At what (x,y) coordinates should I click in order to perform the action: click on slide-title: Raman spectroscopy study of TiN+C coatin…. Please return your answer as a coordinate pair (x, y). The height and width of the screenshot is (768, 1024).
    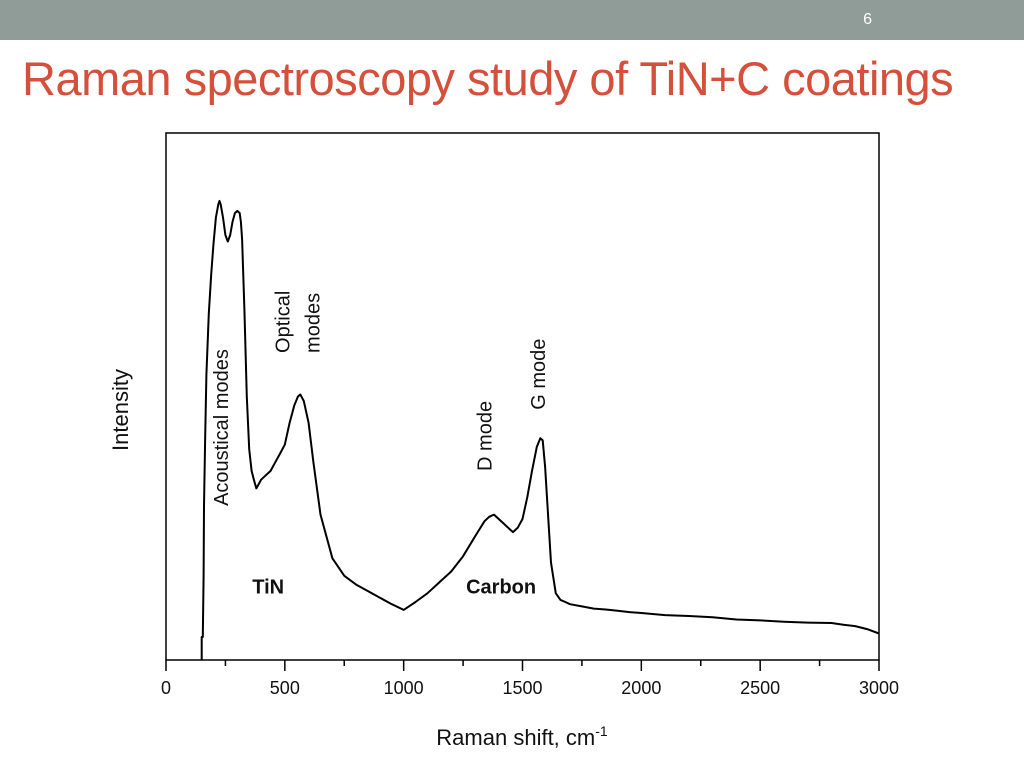
    Looking at the image, I should click on (488, 78).